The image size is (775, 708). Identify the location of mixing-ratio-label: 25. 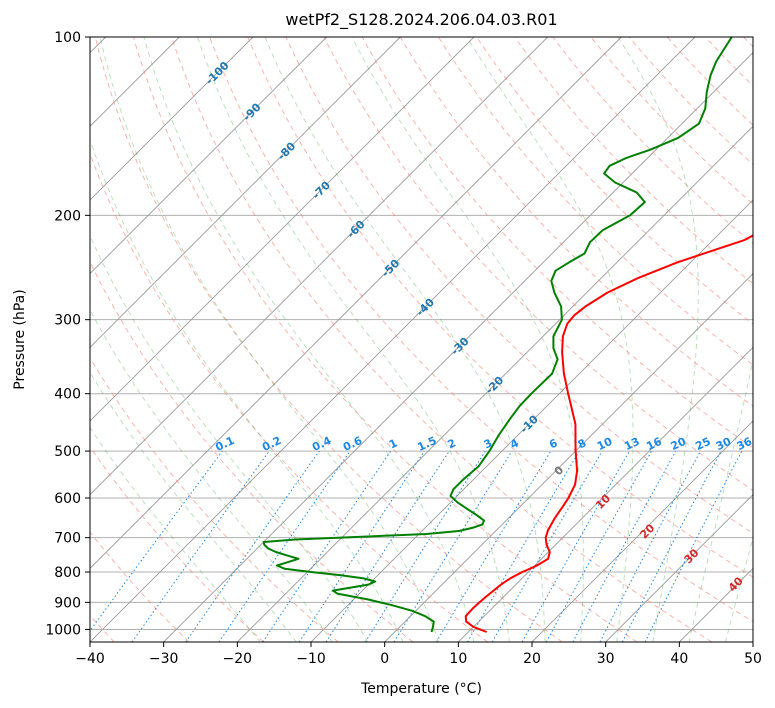
(702, 444).